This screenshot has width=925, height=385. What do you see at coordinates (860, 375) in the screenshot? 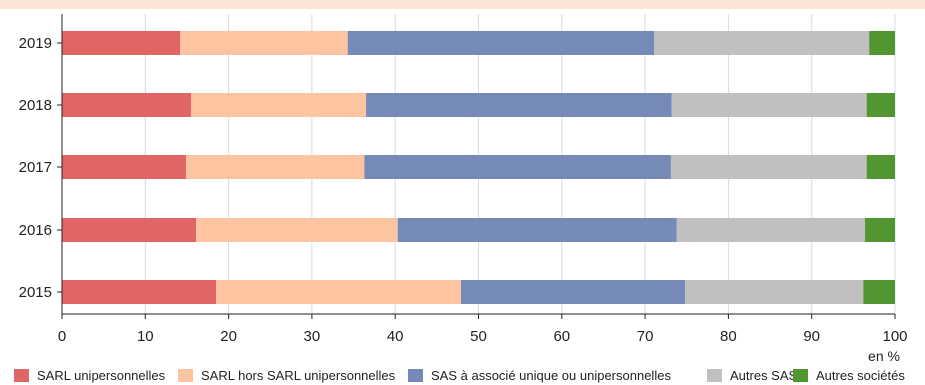
I see `legend-label: Autres sociétés` at bounding box center [860, 375].